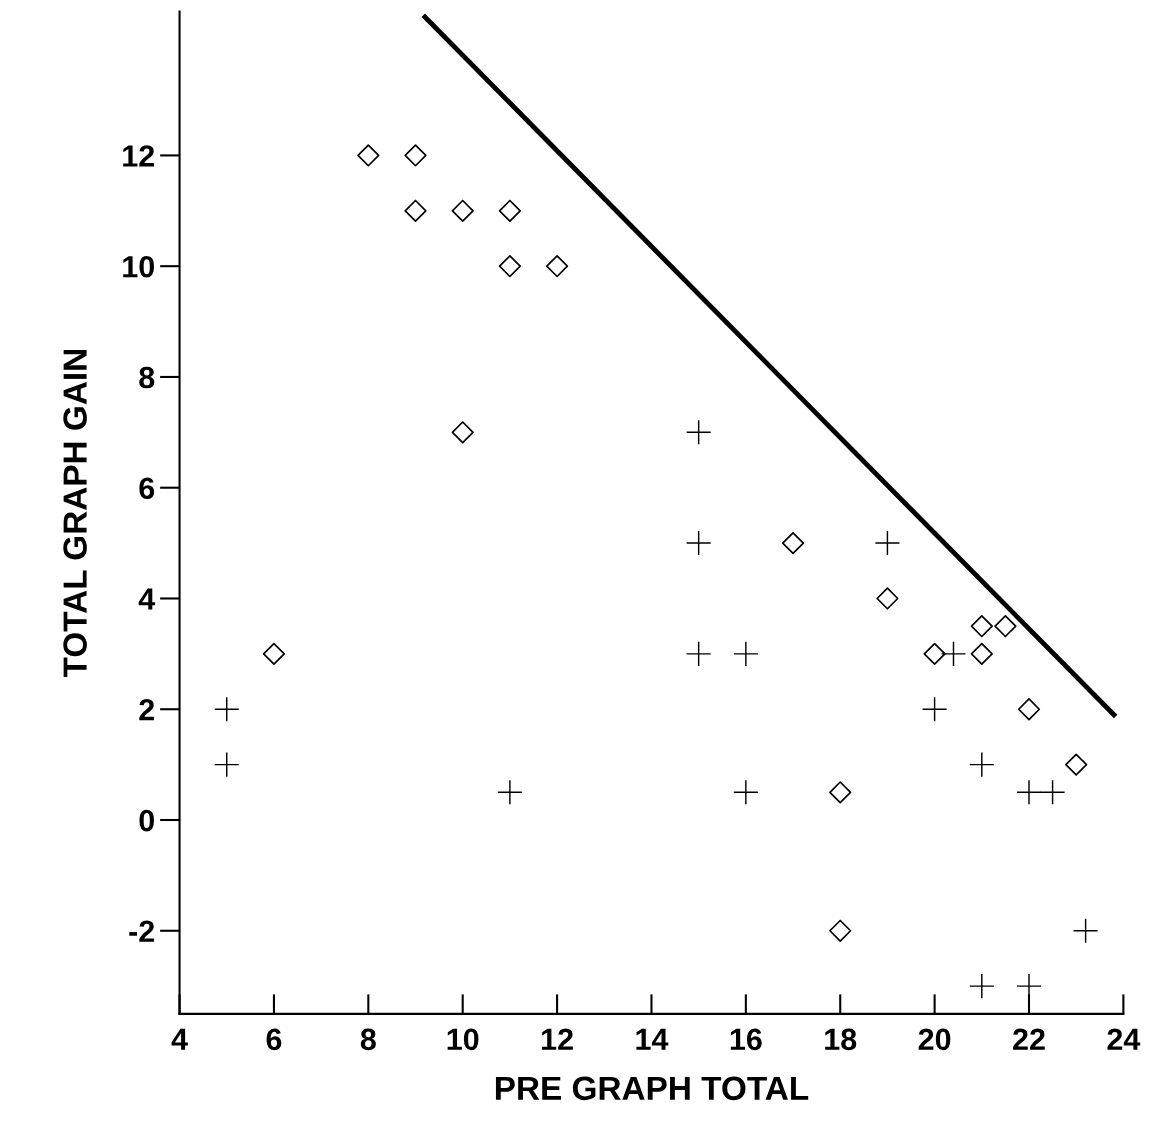  I want to click on x-tick-label: 8, so click(368, 1039).